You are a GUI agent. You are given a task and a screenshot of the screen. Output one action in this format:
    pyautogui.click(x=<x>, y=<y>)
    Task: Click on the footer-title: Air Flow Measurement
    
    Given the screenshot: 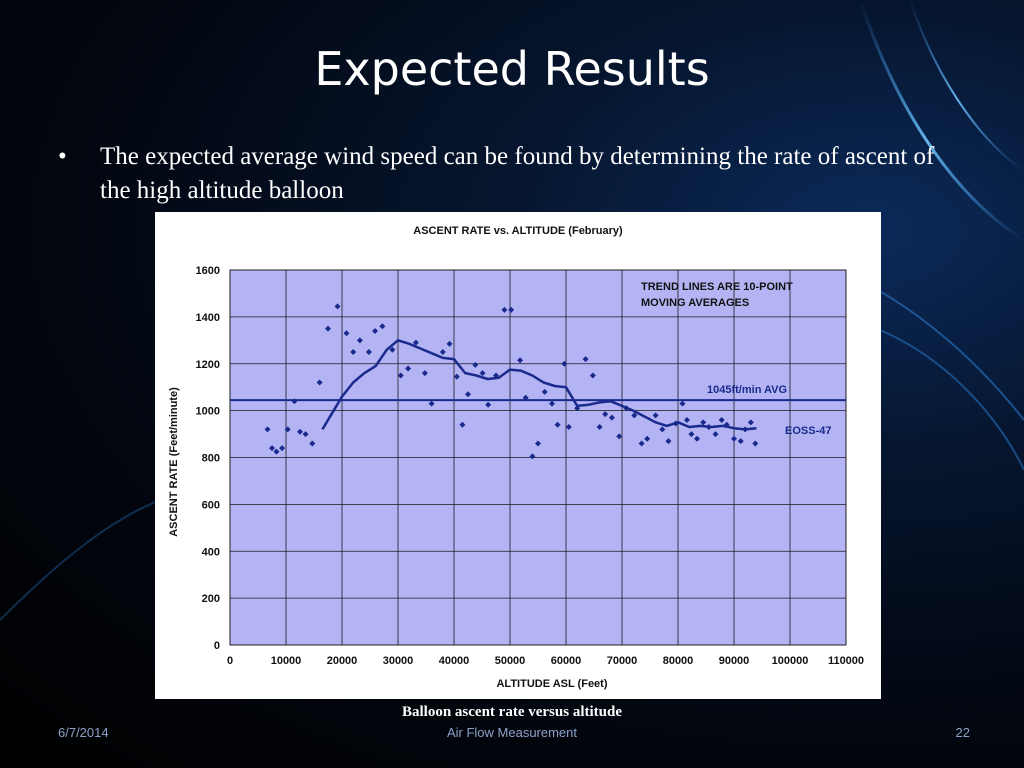 What is the action you would take?
    pyautogui.click(x=512, y=732)
    